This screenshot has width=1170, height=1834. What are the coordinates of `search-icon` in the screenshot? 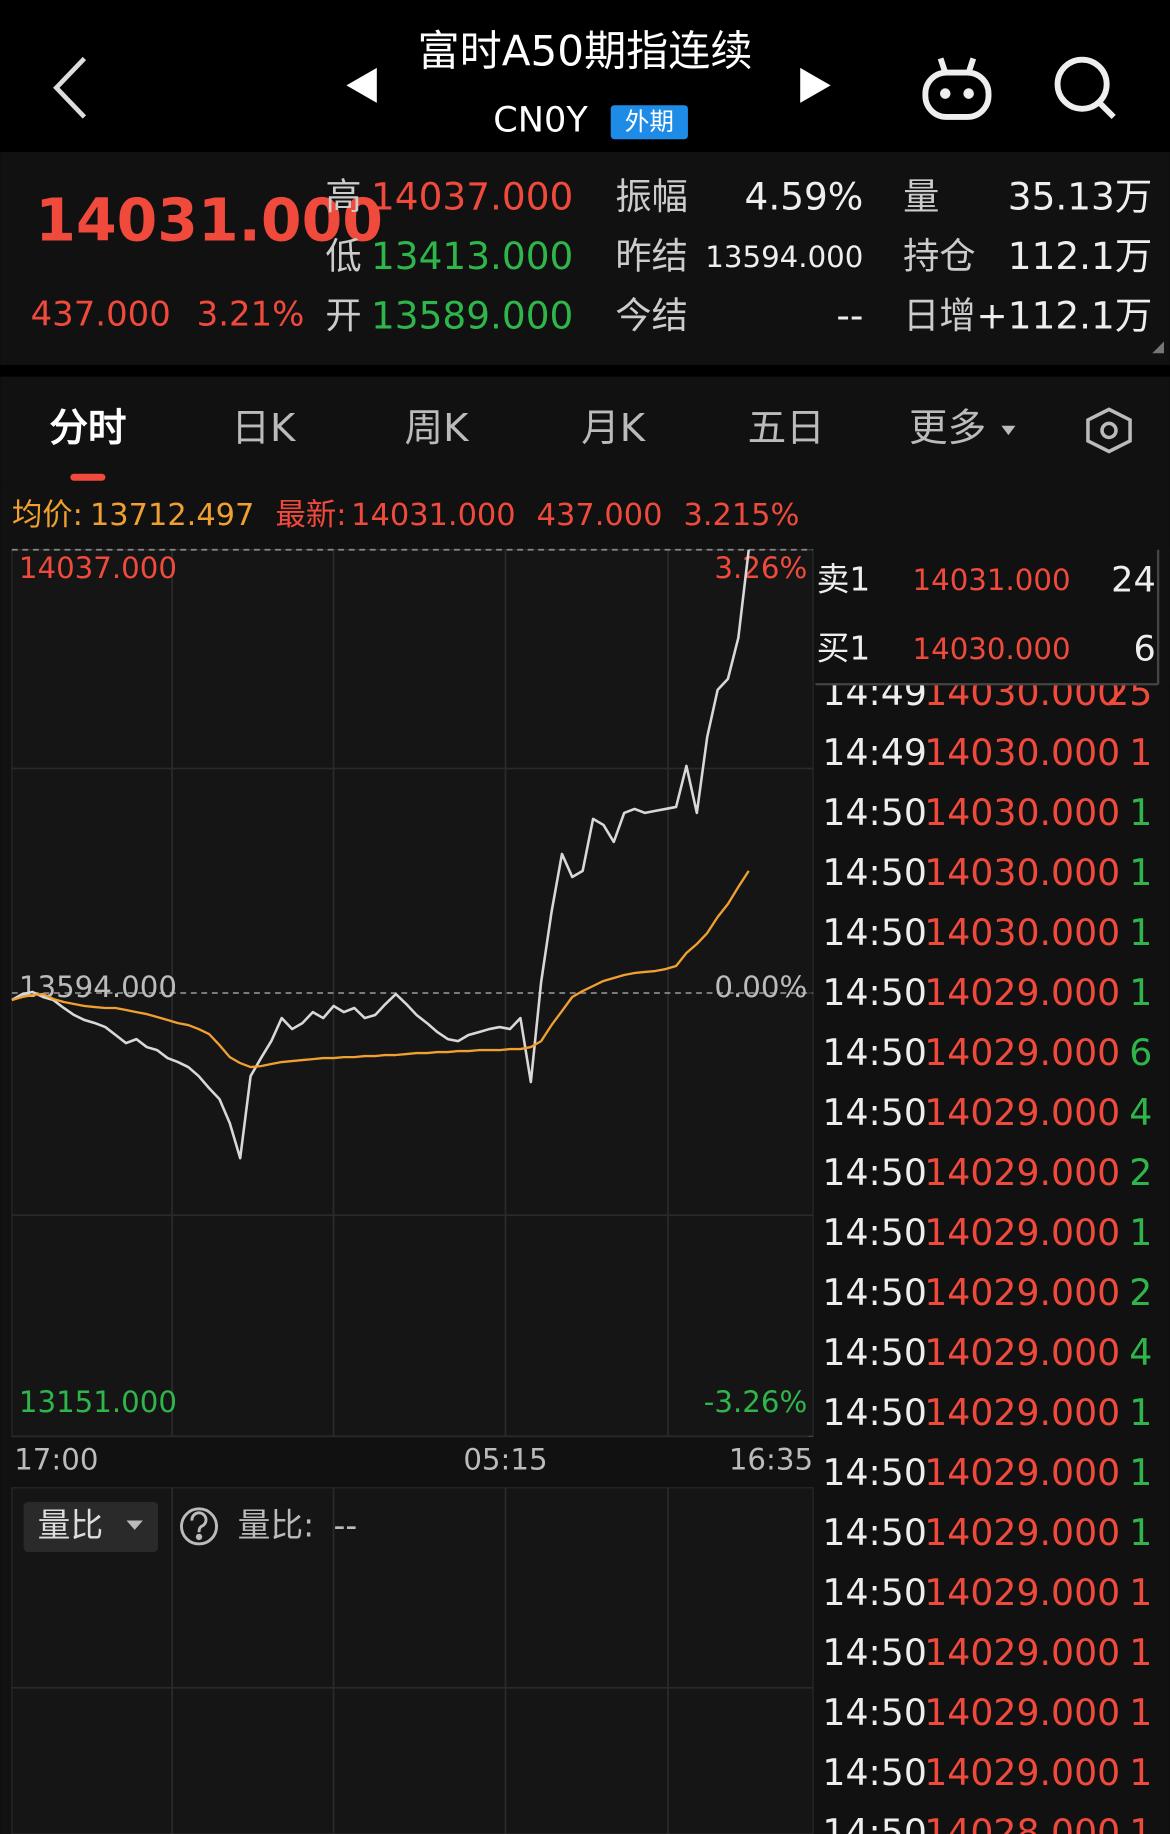 It's located at (1085, 88).